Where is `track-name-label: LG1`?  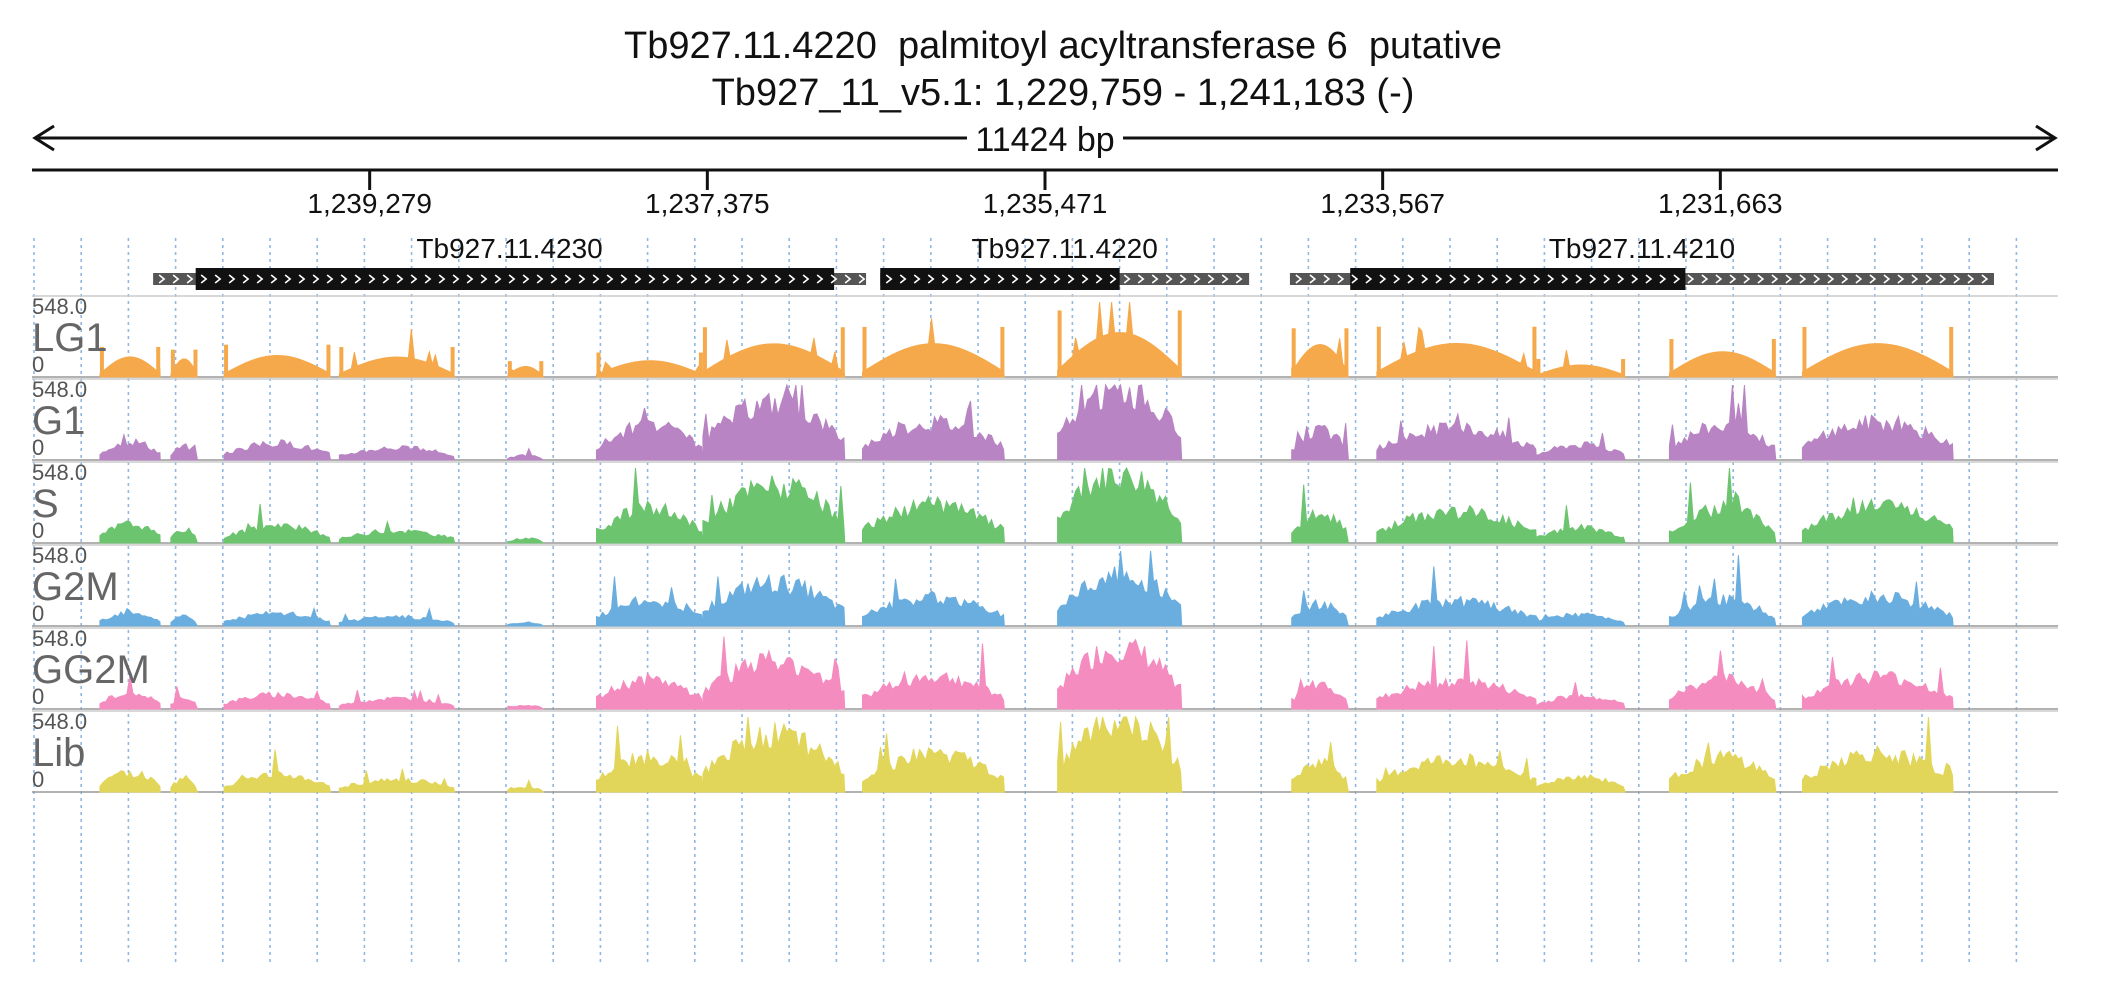 track-name-label: LG1 is located at coordinates (70, 338).